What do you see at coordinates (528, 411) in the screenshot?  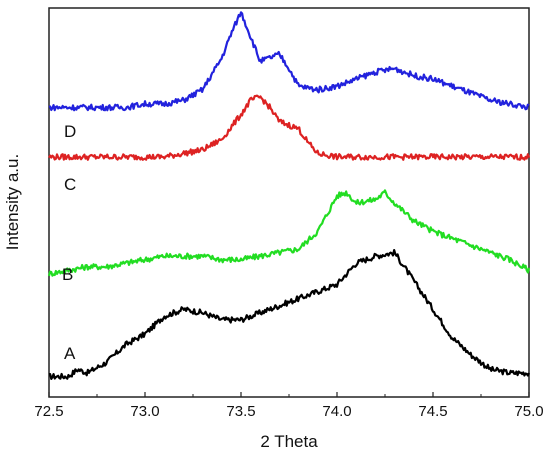 I see `x-tick-label: 75.0` at bounding box center [528, 411].